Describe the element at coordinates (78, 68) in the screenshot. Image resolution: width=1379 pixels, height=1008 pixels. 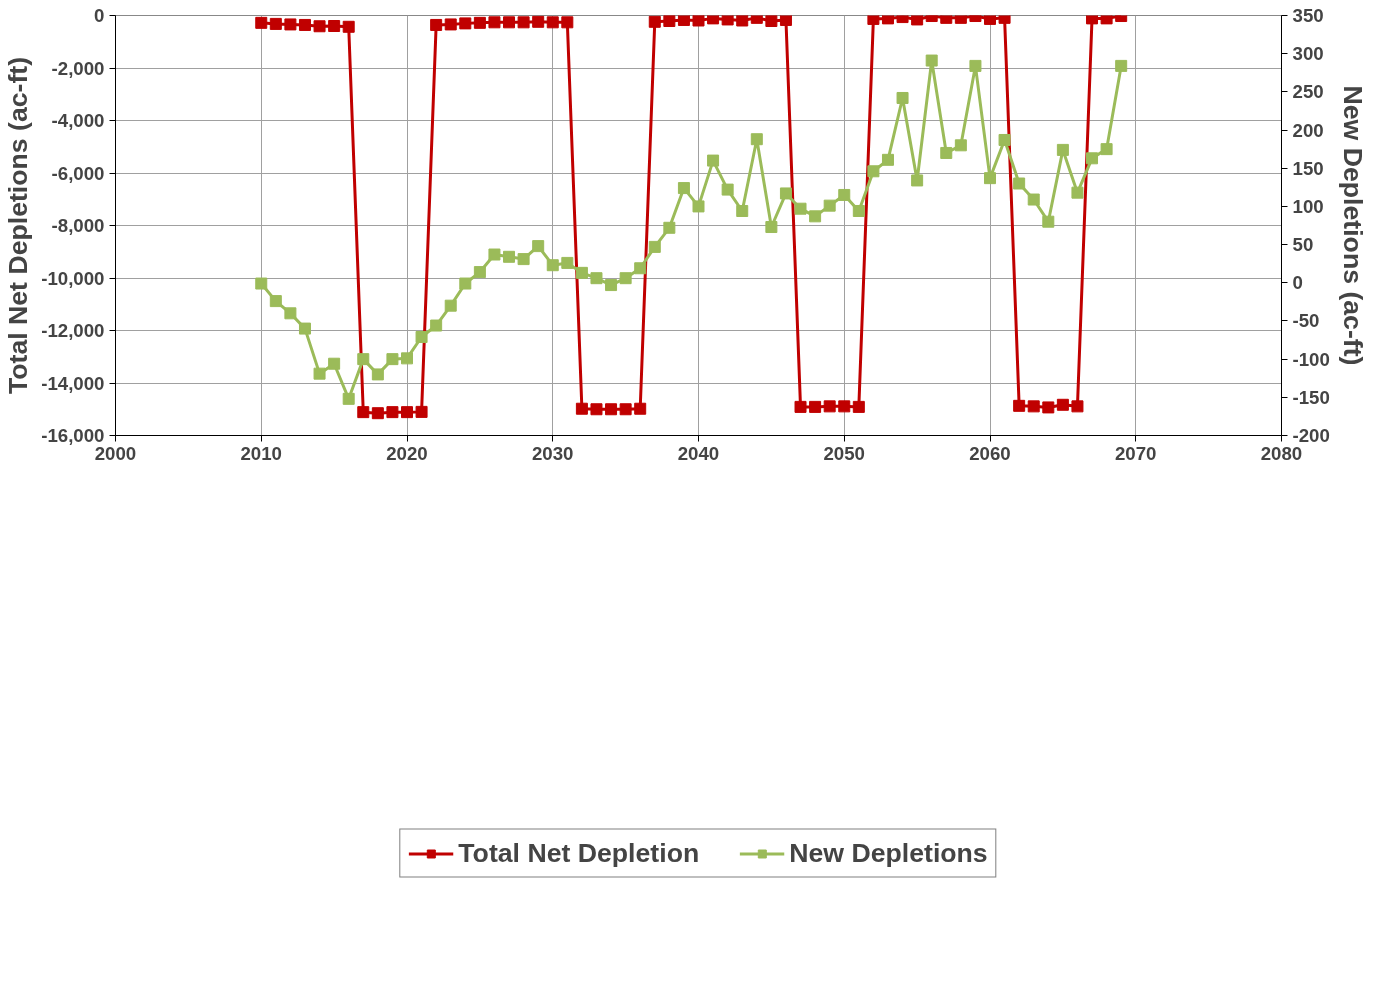
I see `y-tick-label: -2,000` at that location.